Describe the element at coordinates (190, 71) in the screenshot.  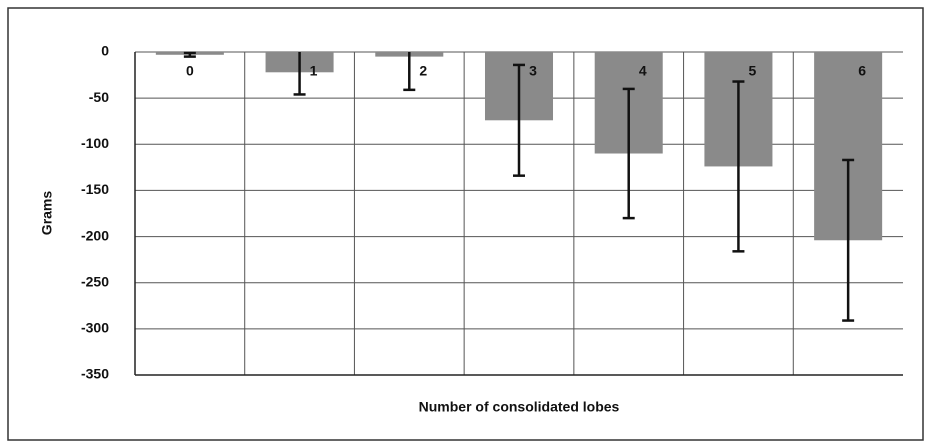
I see `category-label: 0` at that location.